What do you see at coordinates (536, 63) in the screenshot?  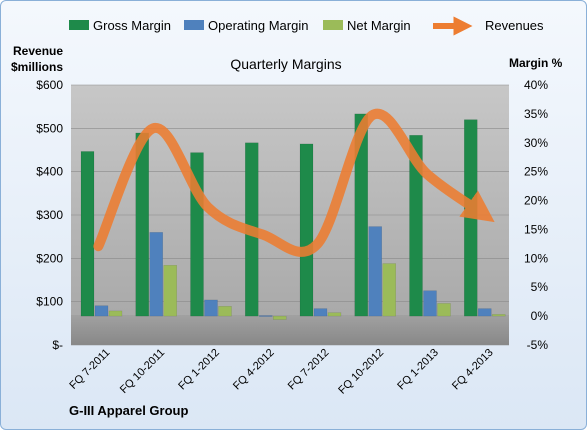 I see `right-axis-title: Margin %` at bounding box center [536, 63].